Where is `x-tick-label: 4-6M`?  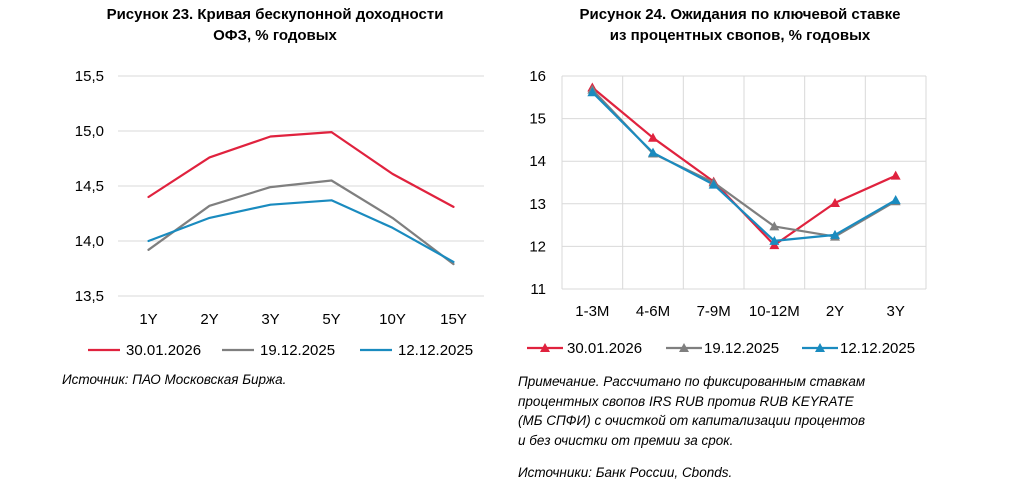 x-tick-label: 4-6M is located at coordinates (653, 311).